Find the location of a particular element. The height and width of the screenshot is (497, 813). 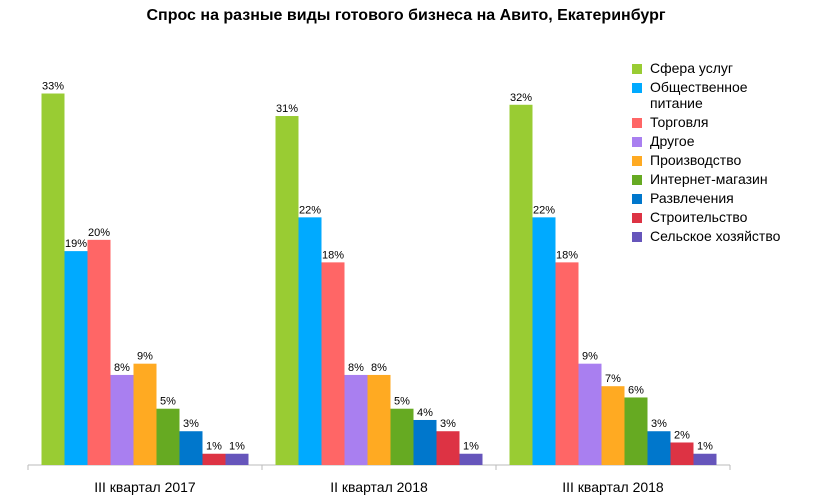

legend-item: Торговля is located at coordinates (706, 122).